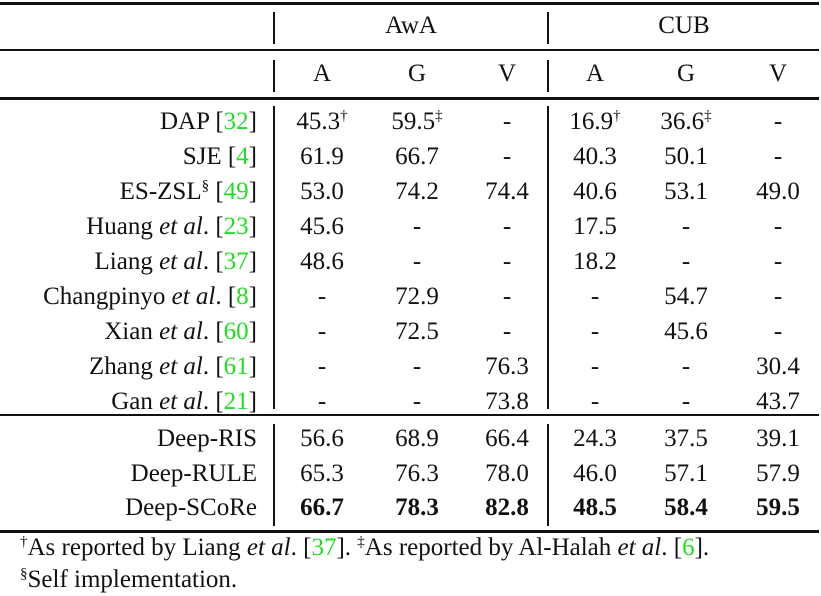 The height and width of the screenshot is (596, 821). I want to click on citation-link: 8, so click(242, 296).